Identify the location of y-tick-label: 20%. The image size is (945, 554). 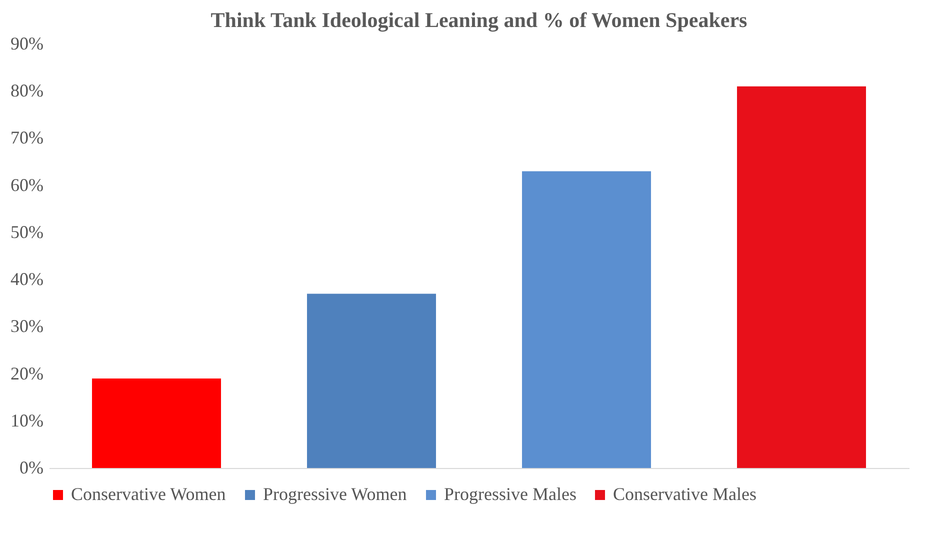
(27, 373).